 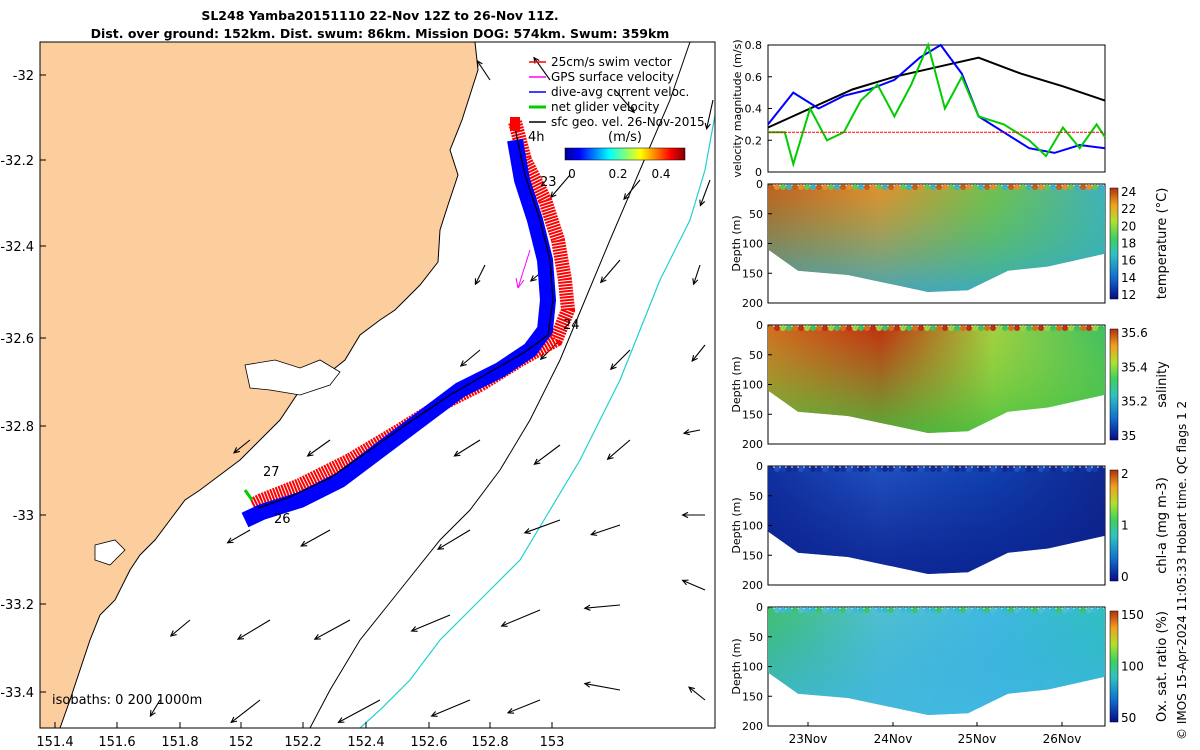 What do you see at coordinates (17, 427) in the screenshot?
I see `lat-tick-label: -32.8` at bounding box center [17, 427].